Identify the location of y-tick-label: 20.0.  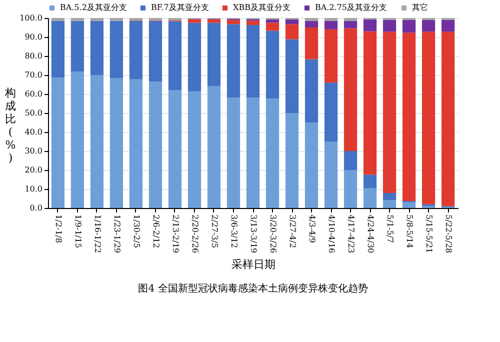
(33, 170).